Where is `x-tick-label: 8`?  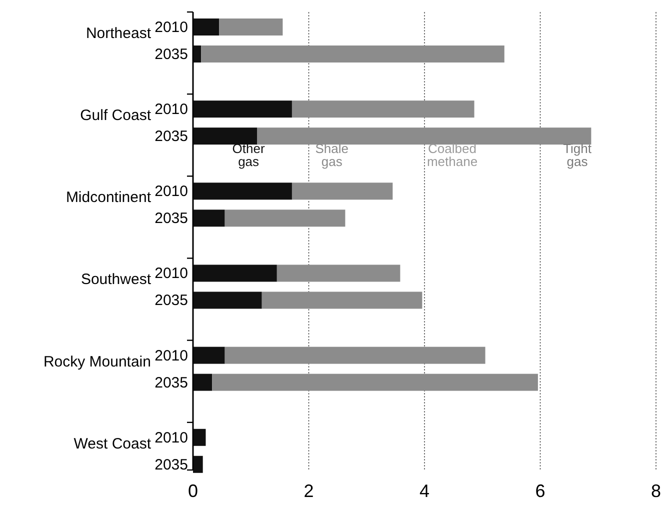 x-tick-label: 8 is located at coordinates (656, 491).